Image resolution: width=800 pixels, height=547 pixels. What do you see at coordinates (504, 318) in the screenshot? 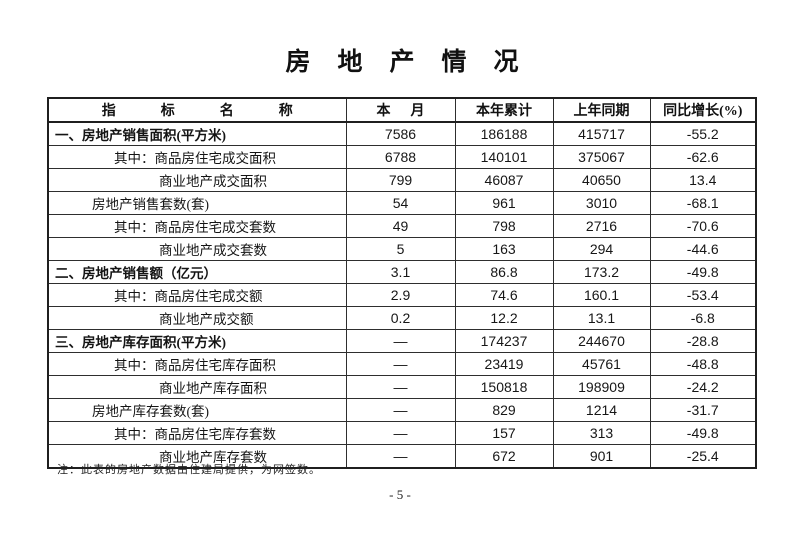
I see `value-ytd: 12.2` at bounding box center [504, 318].